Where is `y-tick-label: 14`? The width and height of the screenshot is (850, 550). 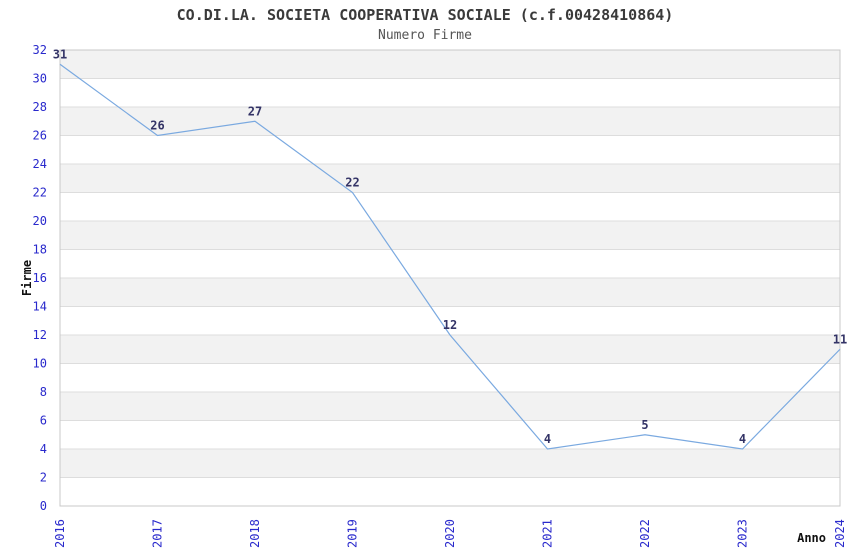 y-tick-label: 14 is located at coordinates (40, 307).